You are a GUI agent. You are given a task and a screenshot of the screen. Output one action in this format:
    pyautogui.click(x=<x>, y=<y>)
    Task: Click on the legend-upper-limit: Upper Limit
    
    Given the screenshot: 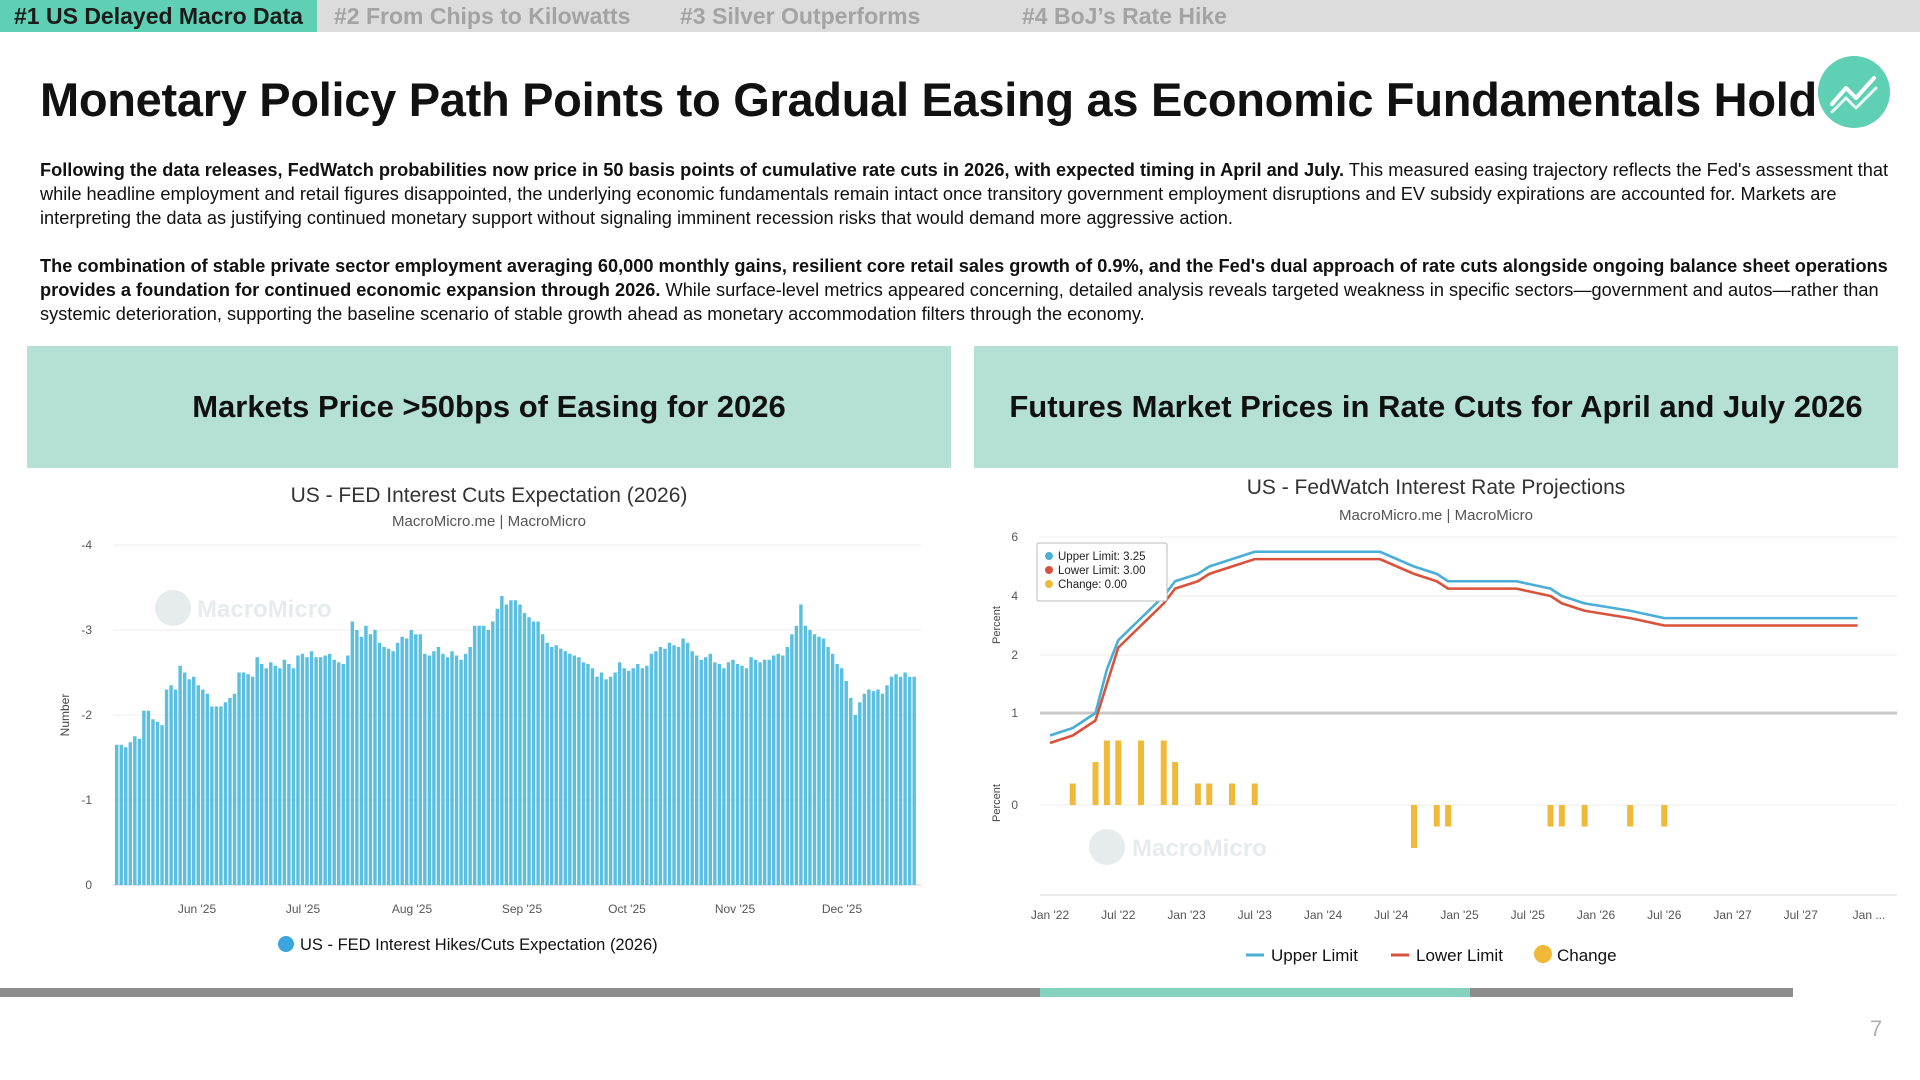 What is the action you would take?
    pyautogui.click(x=1302, y=955)
    